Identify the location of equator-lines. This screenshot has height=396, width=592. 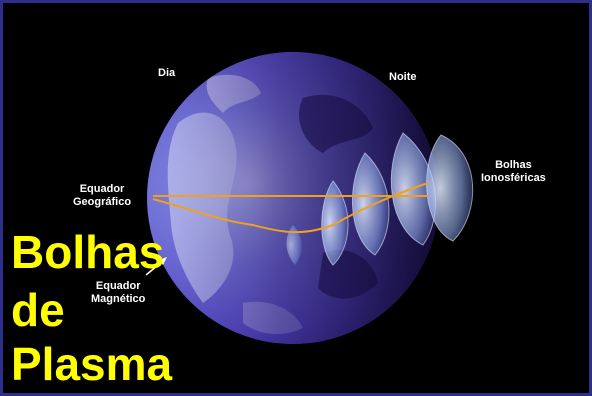
(290, 208).